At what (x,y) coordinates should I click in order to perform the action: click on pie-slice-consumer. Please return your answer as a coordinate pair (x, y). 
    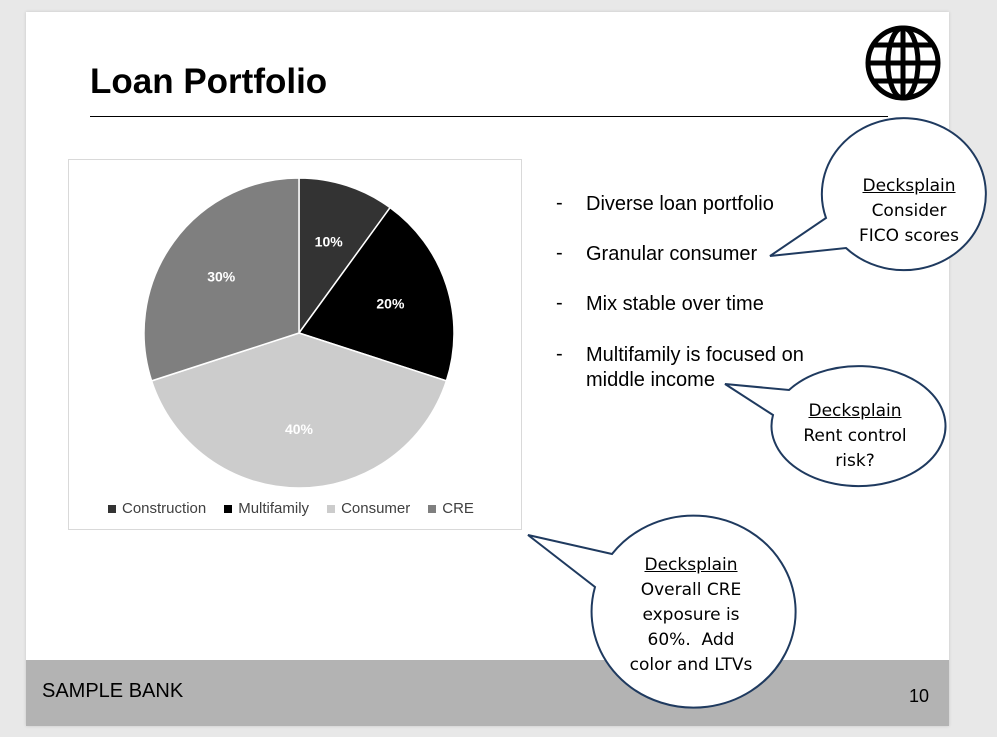
    Looking at the image, I should click on (299, 410).